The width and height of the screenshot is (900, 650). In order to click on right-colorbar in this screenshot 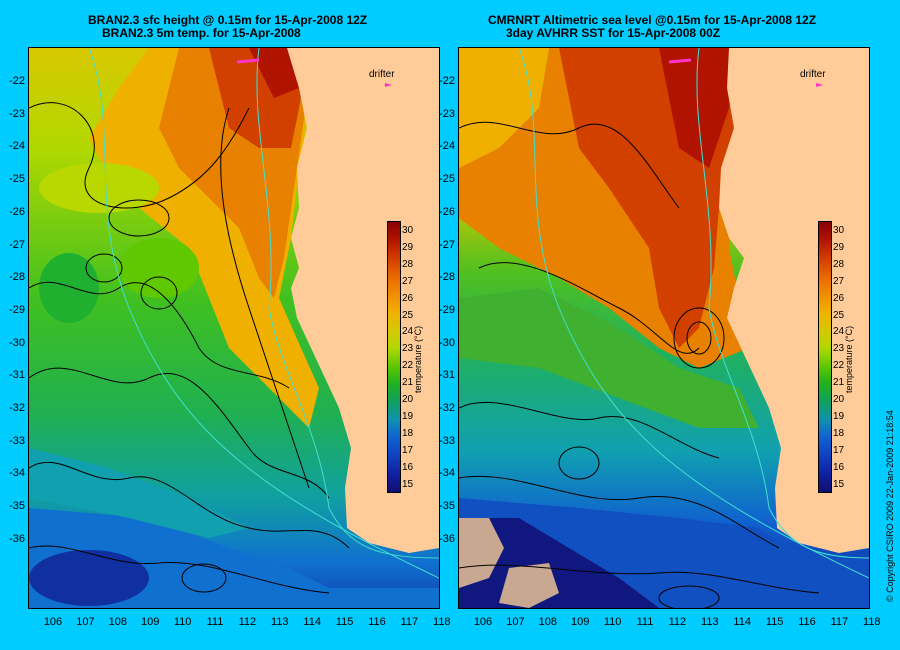, I will do `click(825, 357)`.